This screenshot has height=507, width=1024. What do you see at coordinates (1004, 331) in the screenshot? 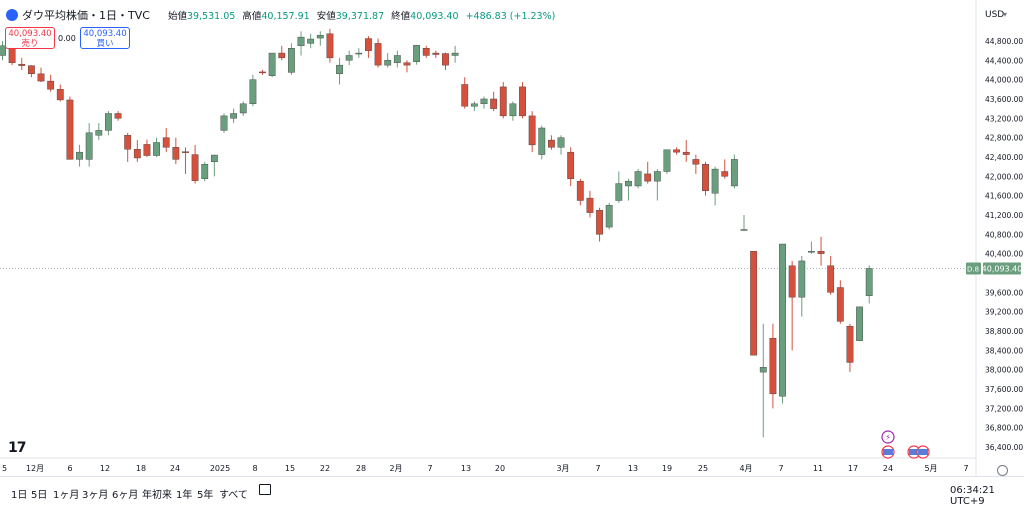
I see `price-tick-label: 38,800.00` at bounding box center [1004, 331].